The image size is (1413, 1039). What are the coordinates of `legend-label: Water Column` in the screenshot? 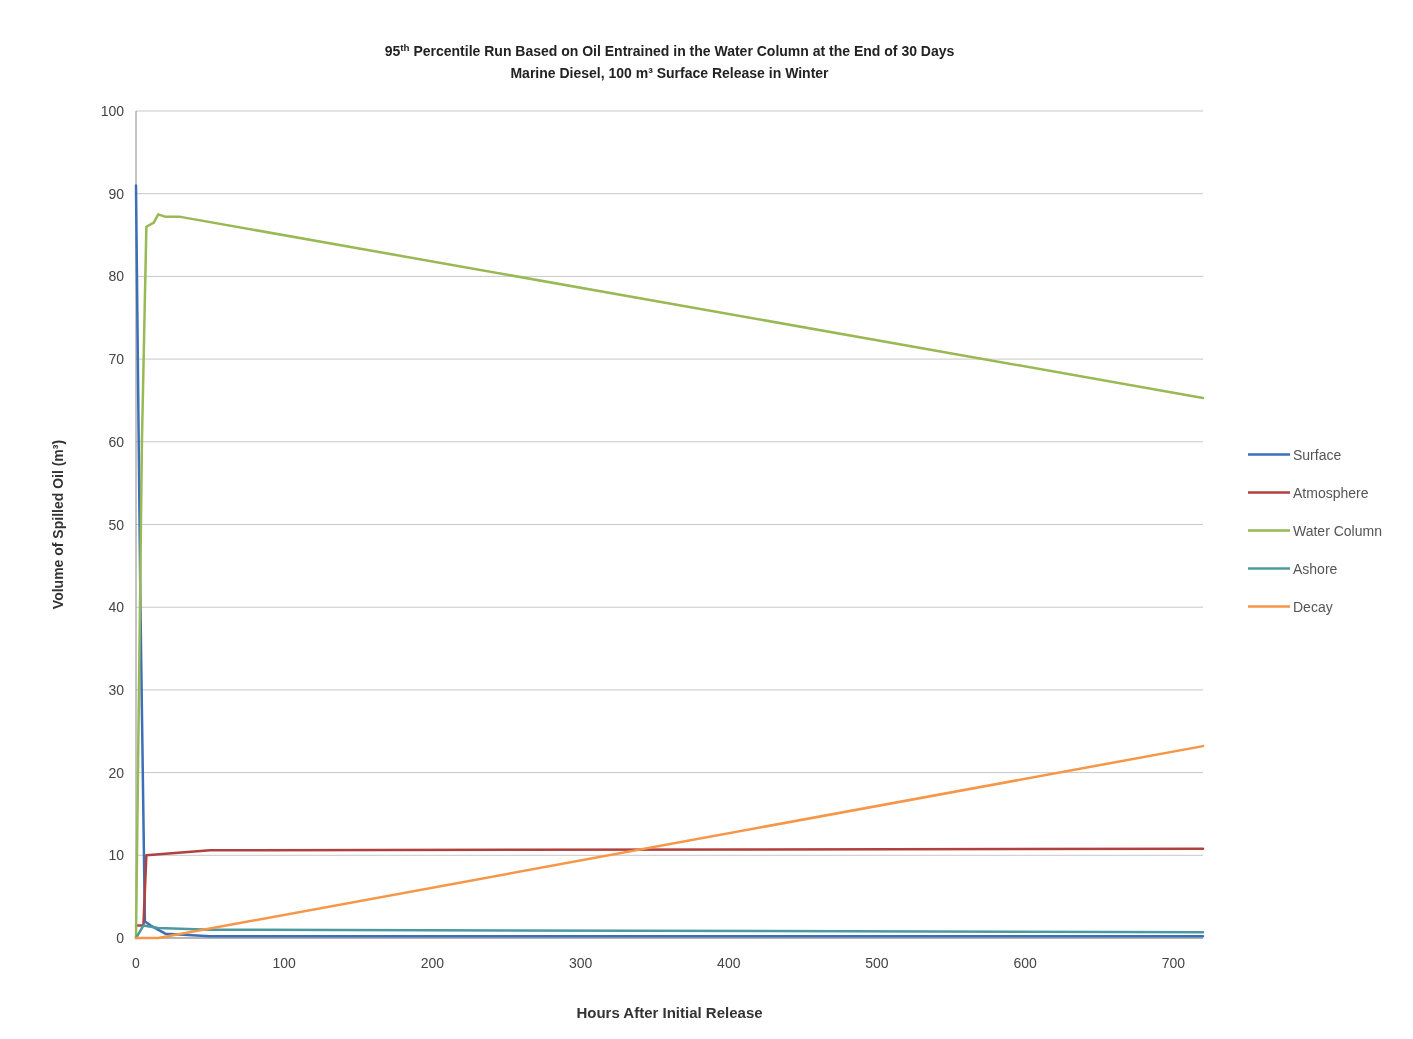 It's located at (1337, 530).